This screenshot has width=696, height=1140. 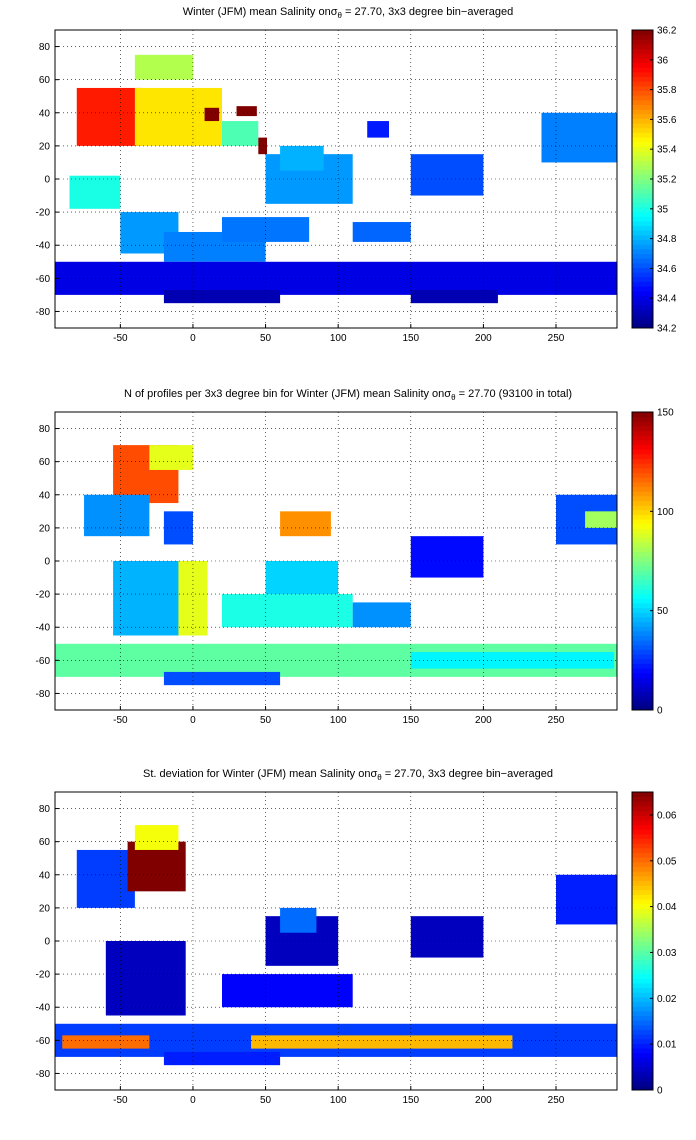 What do you see at coordinates (45, 875) in the screenshot?
I see `y-tick-label: 40` at bounding box center [45, 875].